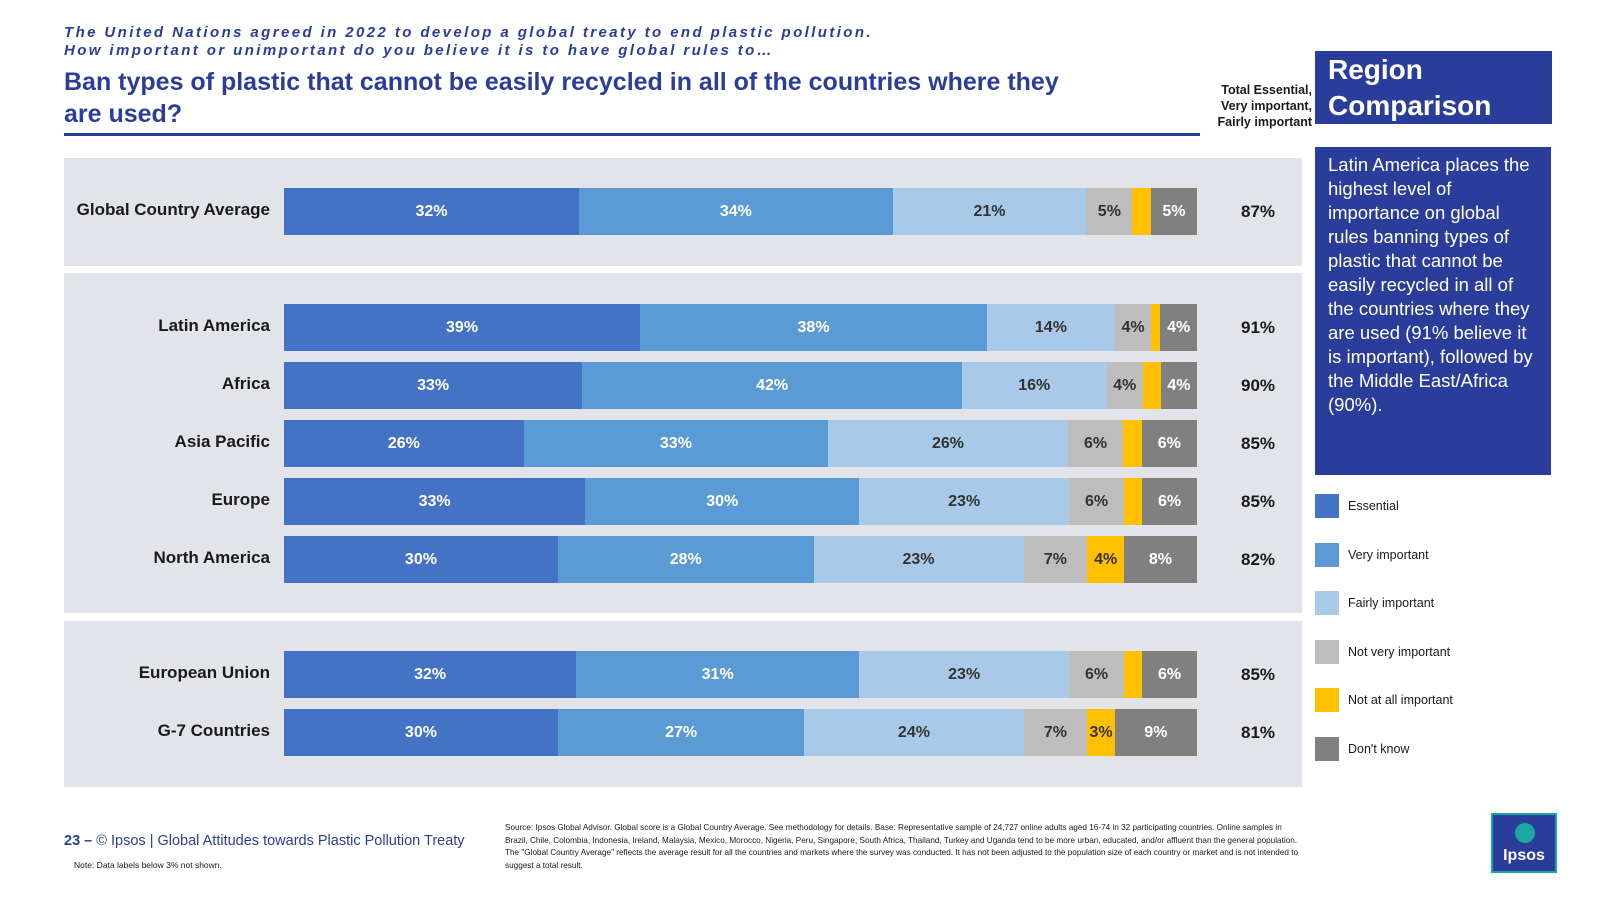 This screenshot has width=1600, height=900. I want to click on legend-label-fairly-important: Fairly important, so click(1391, 603).